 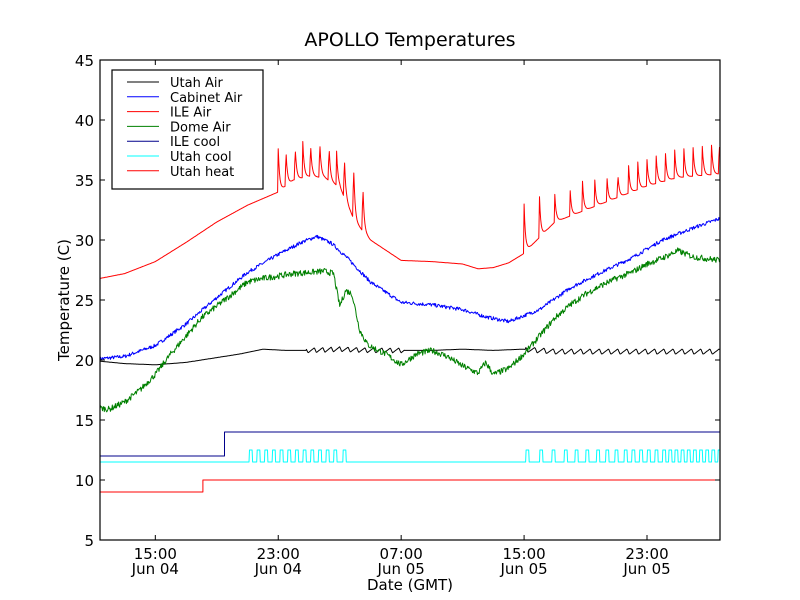 I want to click on y-tick-label: 30, so click(x=84, y=241).